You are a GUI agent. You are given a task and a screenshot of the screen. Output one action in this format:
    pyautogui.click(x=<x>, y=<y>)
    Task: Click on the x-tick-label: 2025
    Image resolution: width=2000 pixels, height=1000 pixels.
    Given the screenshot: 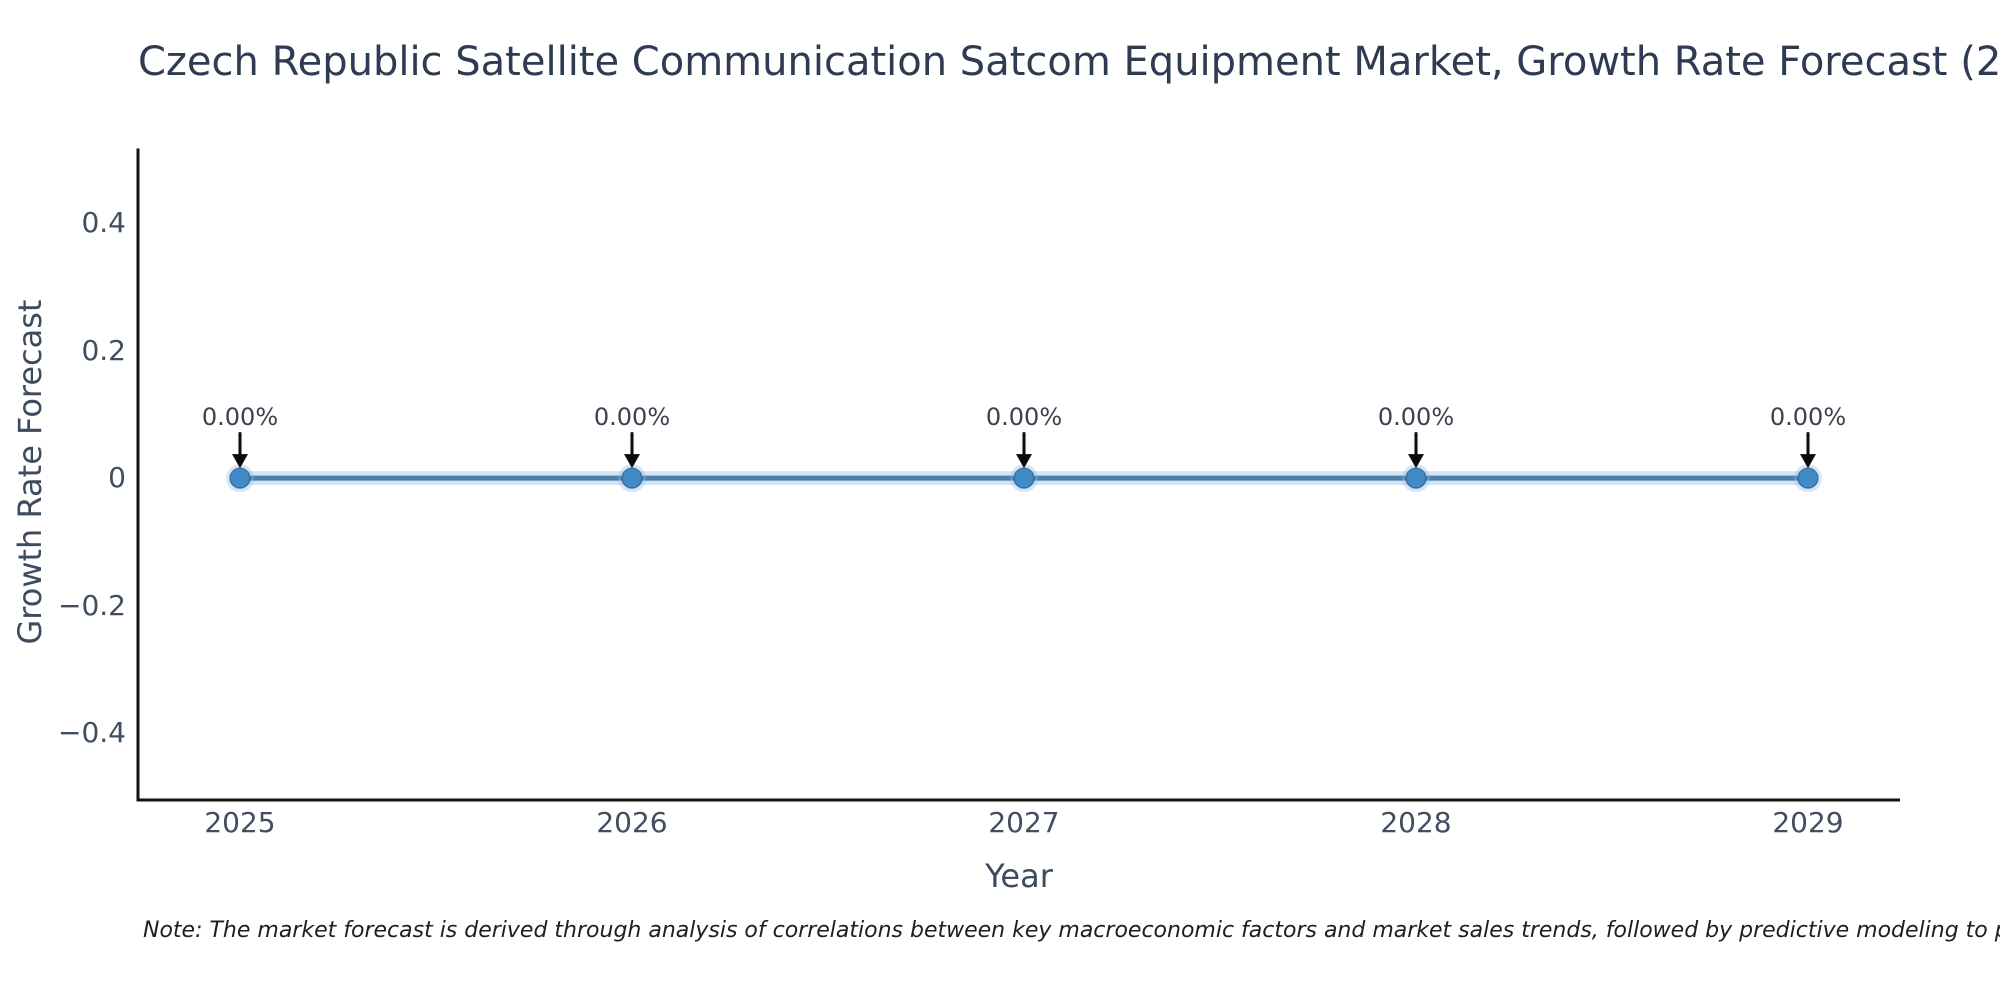 What is the action you would take?
    pyautogui.click(x=240, y=822)
    